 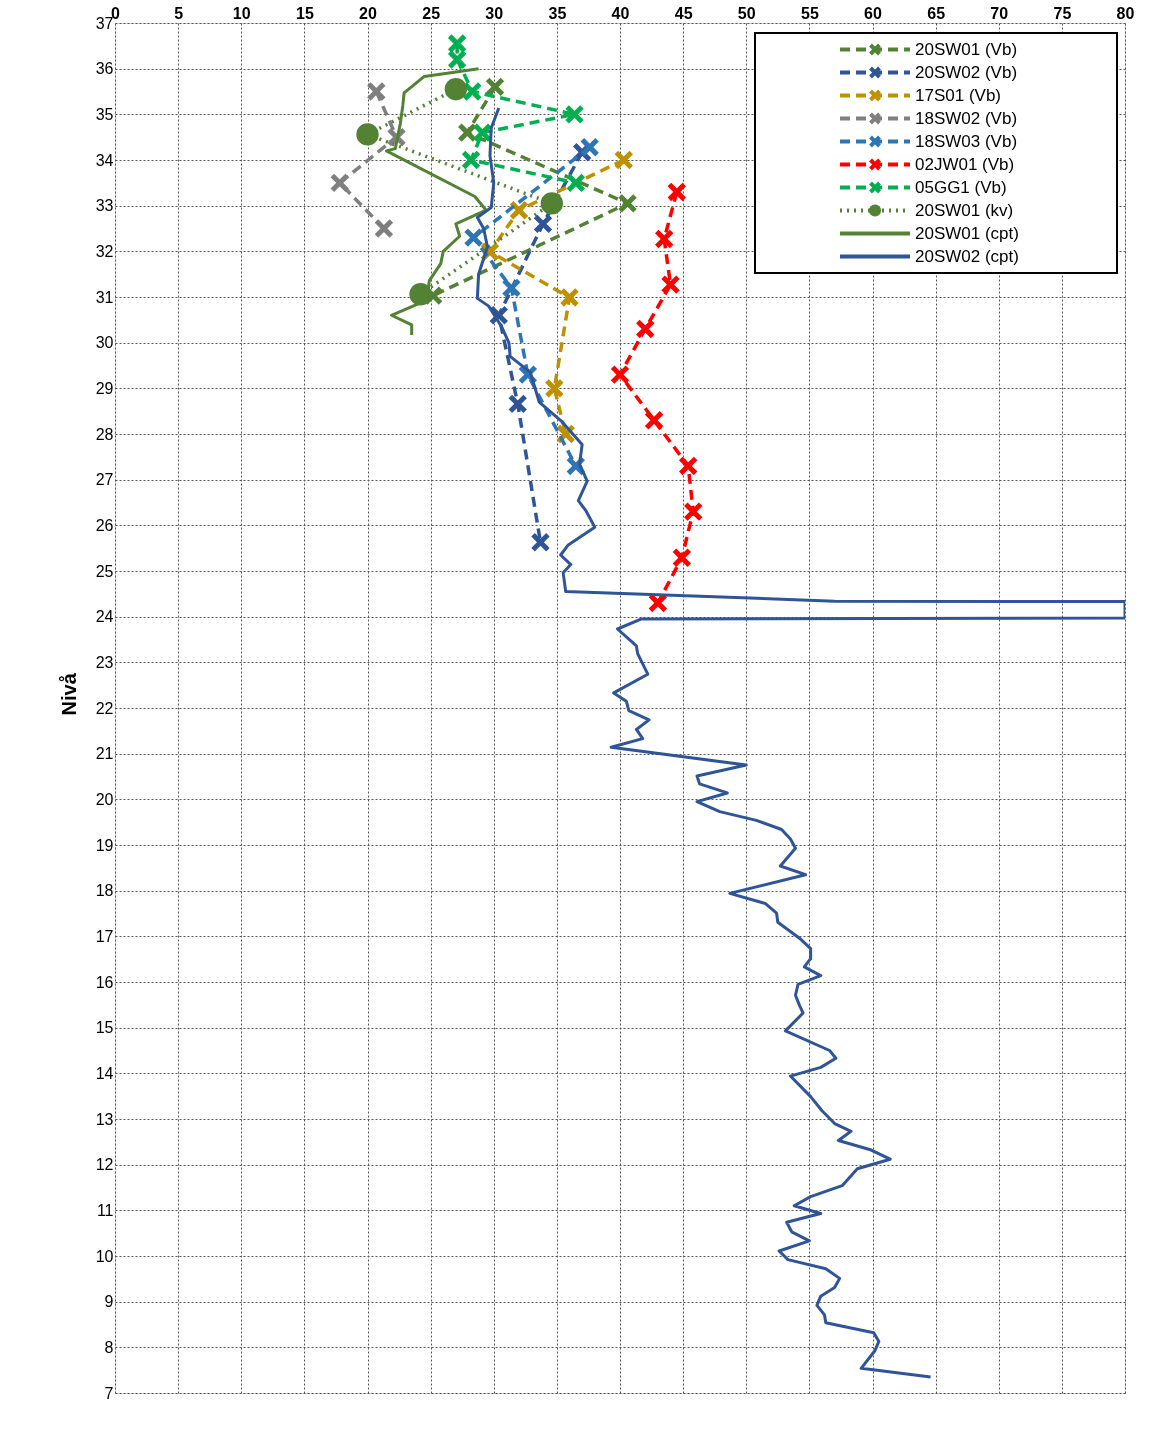 What do you see at coordinates (104, 936) in the screenshot?
I see `y-tick-label: 17` at bounding box center [104, 936].